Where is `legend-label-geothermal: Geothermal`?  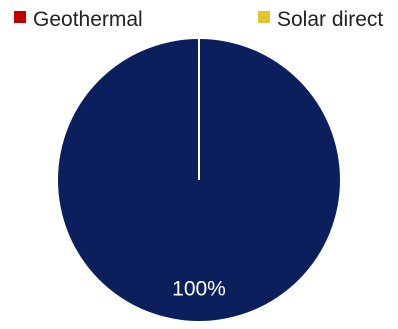
legend-label-geothermal: Geothermal is located at coordinates (88, 19).